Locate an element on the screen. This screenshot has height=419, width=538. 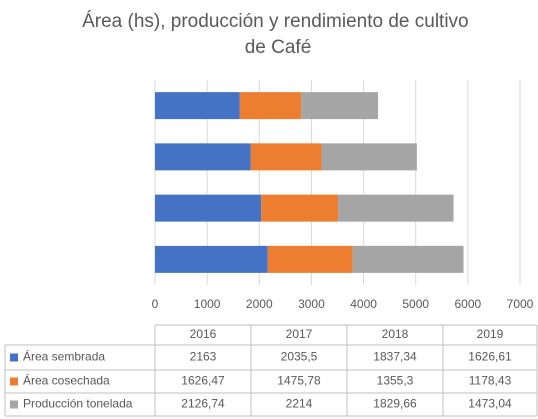
table-cell: 1829,66 is located at coordinates (395, 404).